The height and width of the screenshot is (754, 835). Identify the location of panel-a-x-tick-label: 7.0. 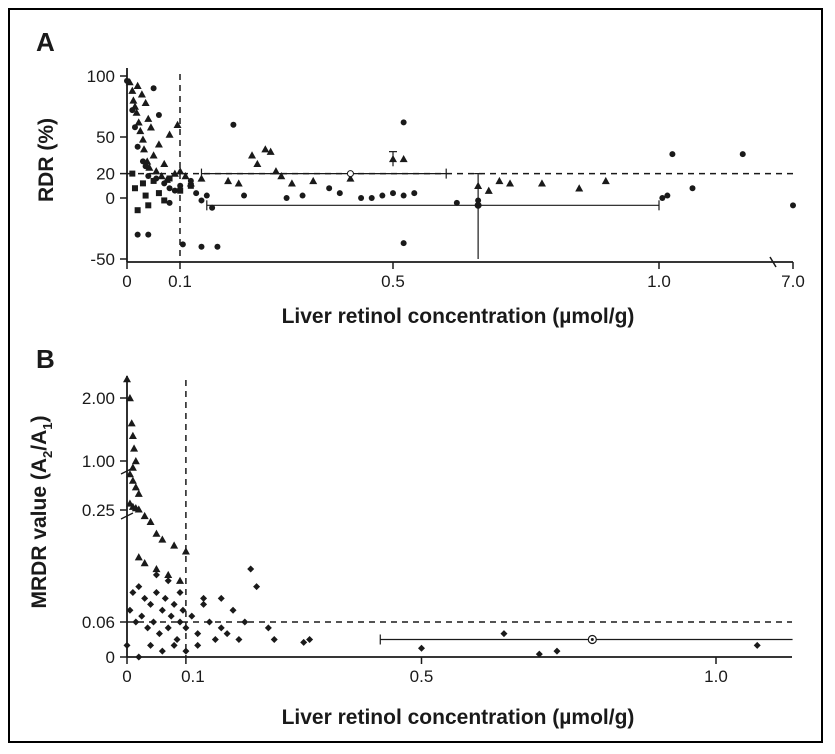
(793, 281).